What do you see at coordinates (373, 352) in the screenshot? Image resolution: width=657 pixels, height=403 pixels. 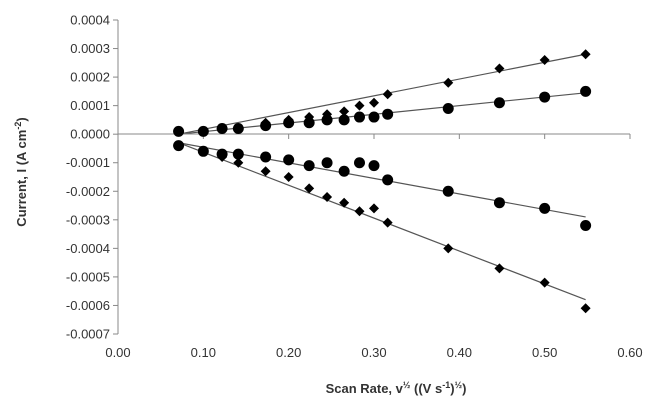 I see `x-tick-label: 0.30` at bounding box center [373, 352].